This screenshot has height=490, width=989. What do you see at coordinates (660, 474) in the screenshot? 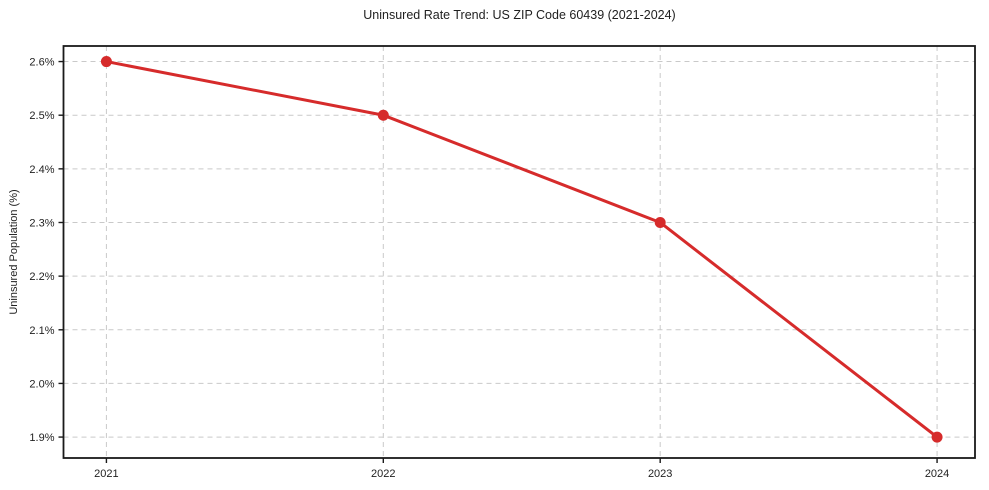
I see `x-tick-label: 2023` at bounding box center [660, 474].